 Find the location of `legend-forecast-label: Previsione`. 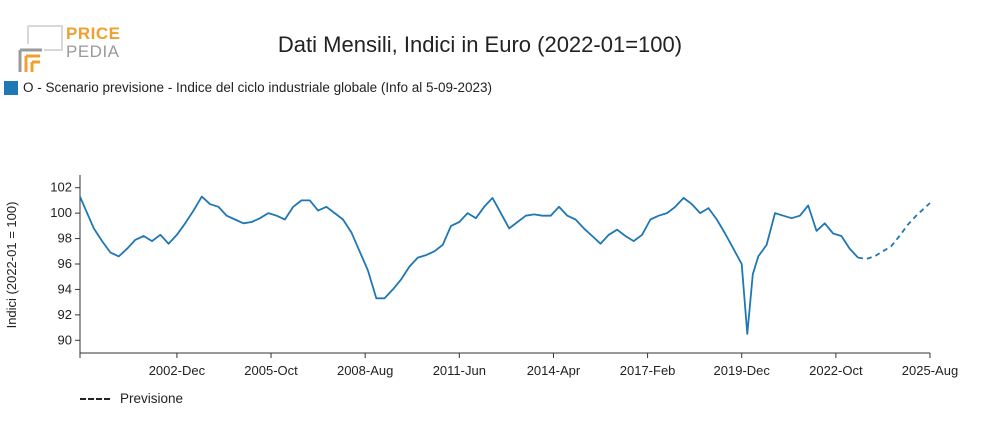

legend-forecast-label: Previsione is located at coordinates (152, 398).